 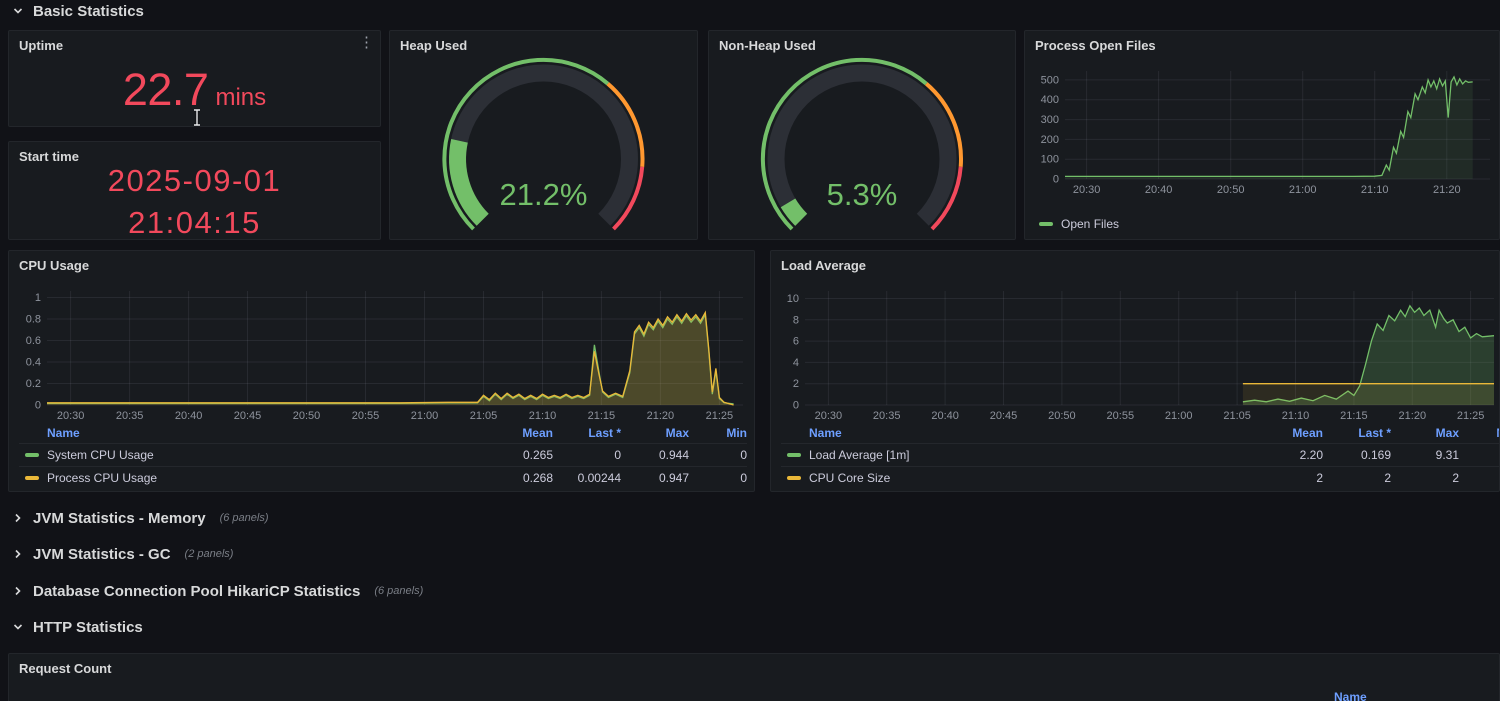 I want to click on stat-mean: 2, so click(x=1319, y=478).